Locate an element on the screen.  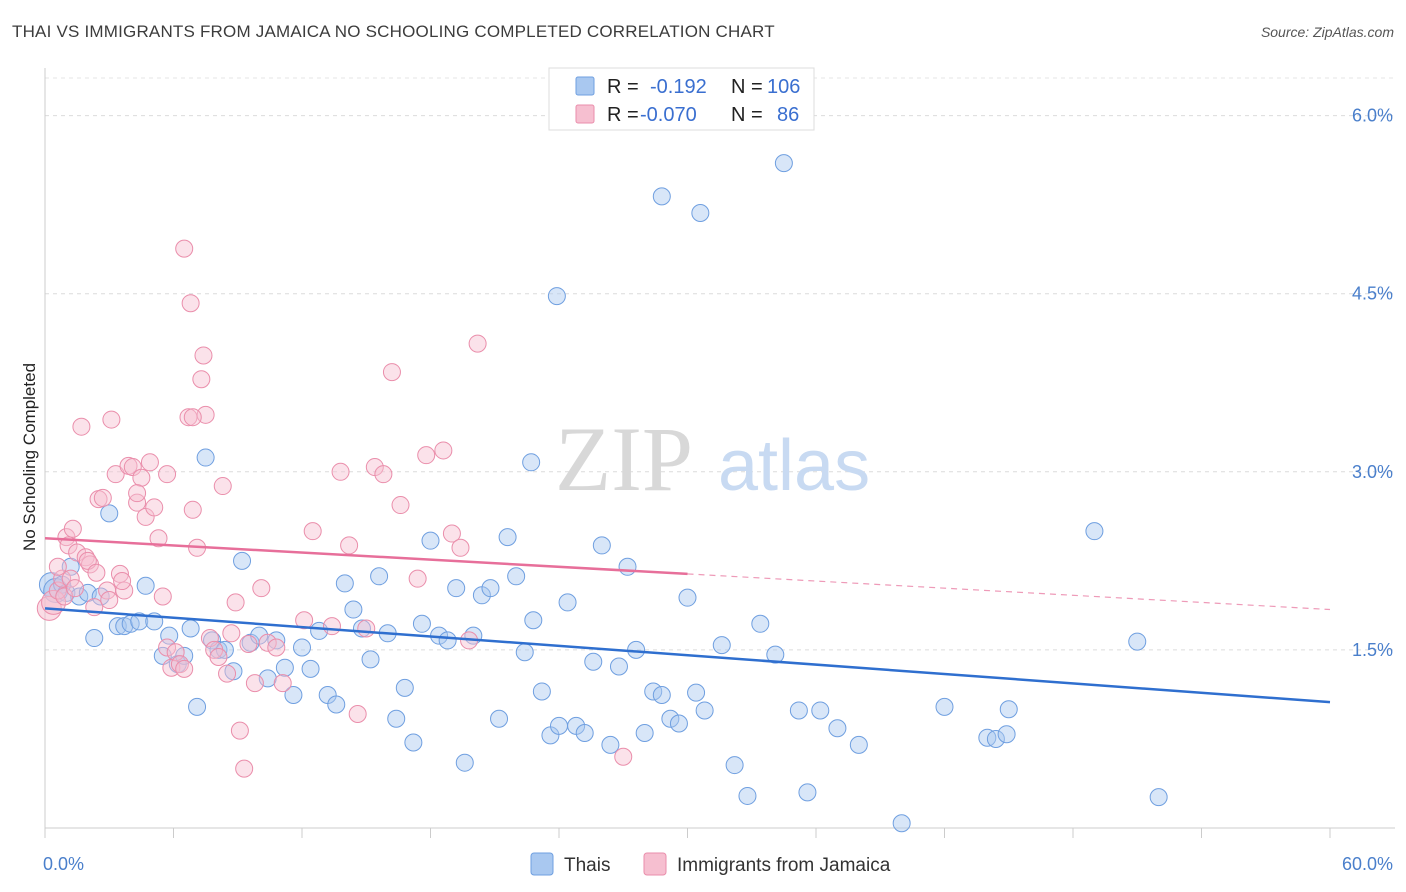
trend-line-jamaica-extension is located at coordinates (1009, 592).